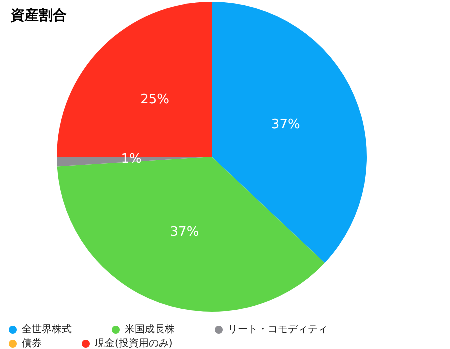  I want to click on legend-label: 現金(投資用のみ), so click(134, 343).